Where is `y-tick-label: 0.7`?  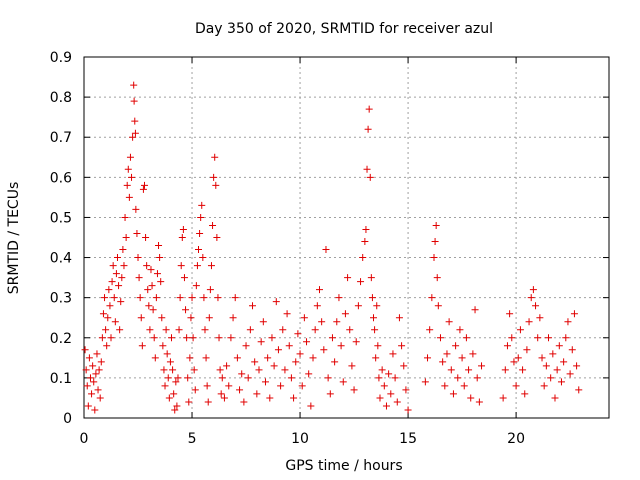
y-tick-label: 0.7 is located at coordinates (61, 138).